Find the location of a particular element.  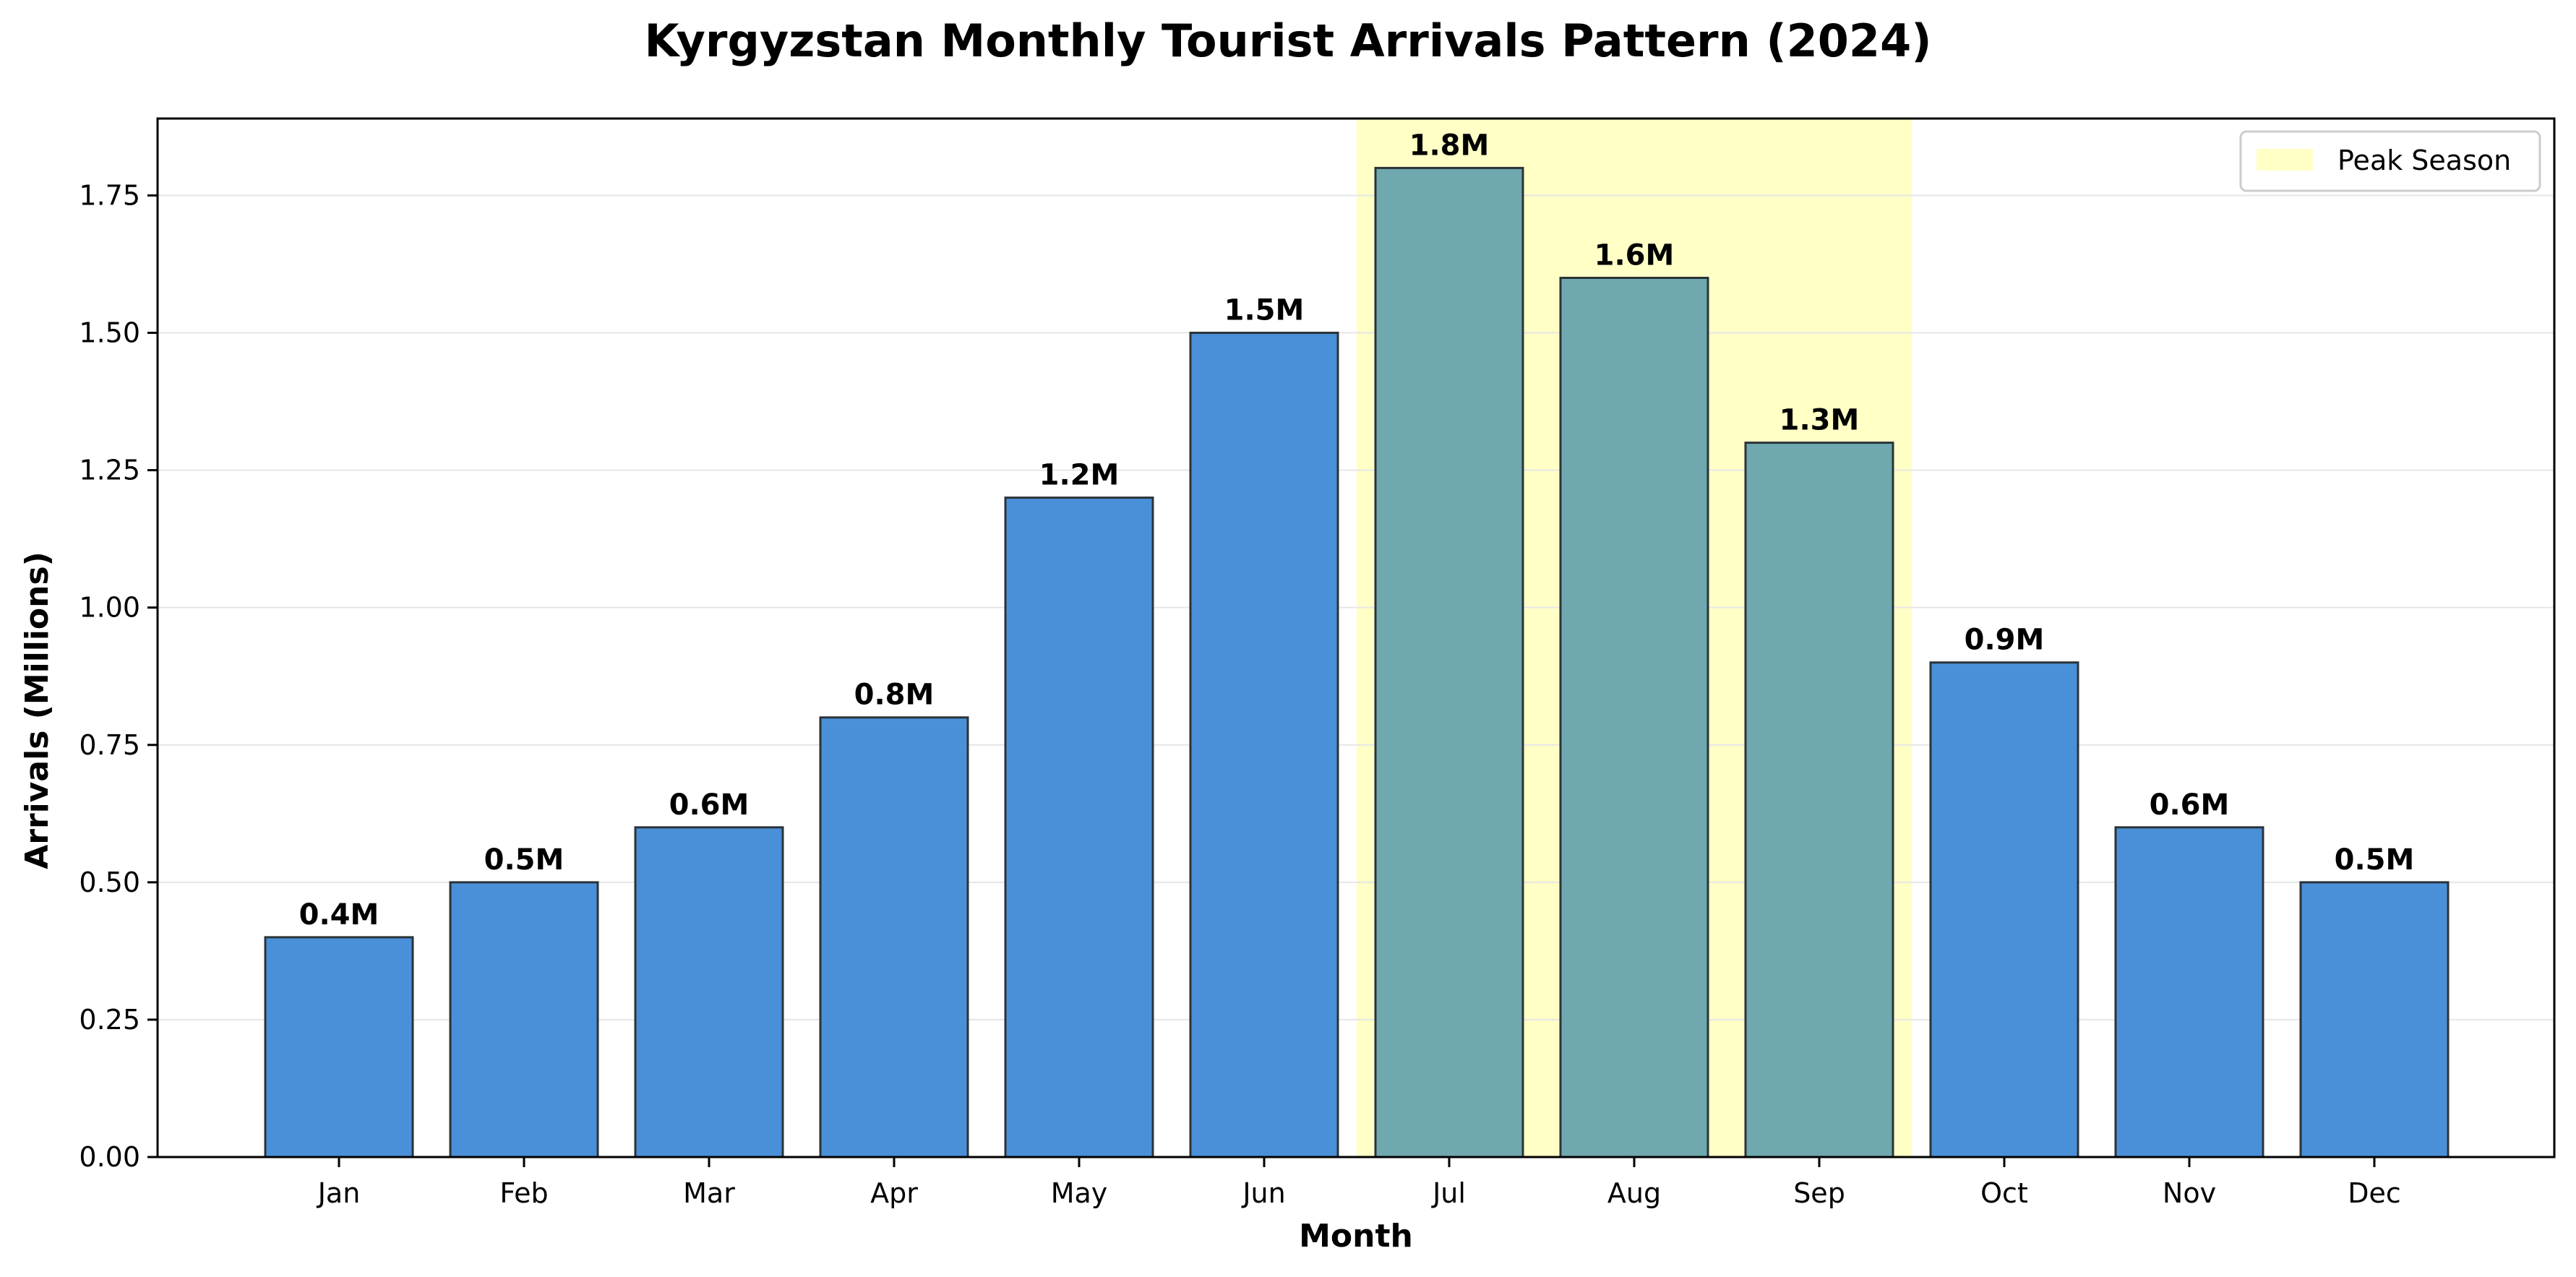

x-tick-label-dec: Dec is located at coordinates (2375, 1193).